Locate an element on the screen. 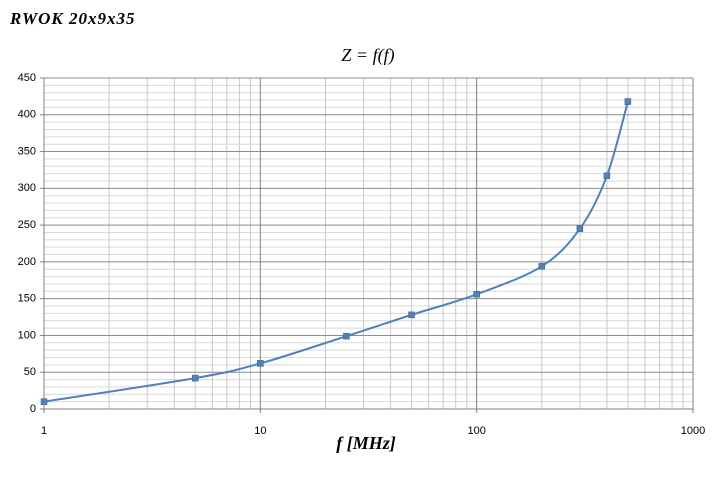 The image size is (722, 483). x-tick-label: 1000 is located at coordinates (693, 431).